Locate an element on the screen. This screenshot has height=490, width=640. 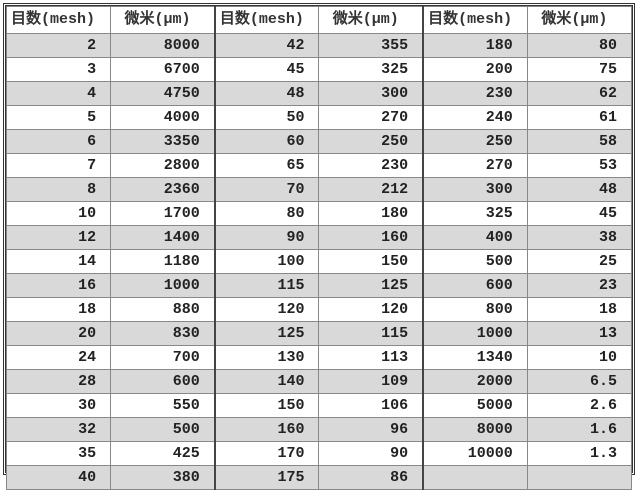
cell-mesh-1: 12 is located at coordinates (58, 237).